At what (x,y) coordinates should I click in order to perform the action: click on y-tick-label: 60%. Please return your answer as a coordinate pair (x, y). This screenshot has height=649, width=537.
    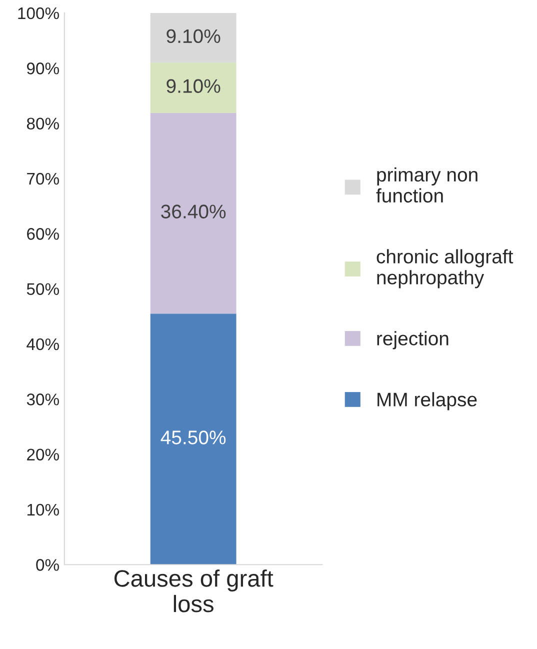
    Looking at the image, I should click on (43, 234).